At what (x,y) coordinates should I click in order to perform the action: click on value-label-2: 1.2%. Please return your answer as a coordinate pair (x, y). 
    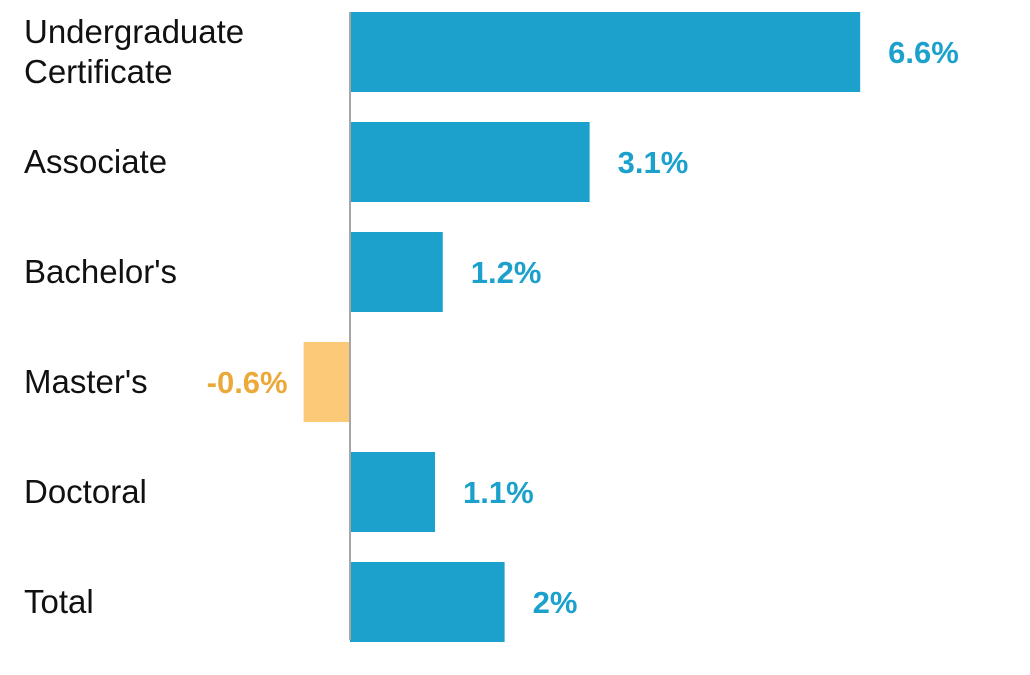
    Looking at the image, I should click on (506, 272).